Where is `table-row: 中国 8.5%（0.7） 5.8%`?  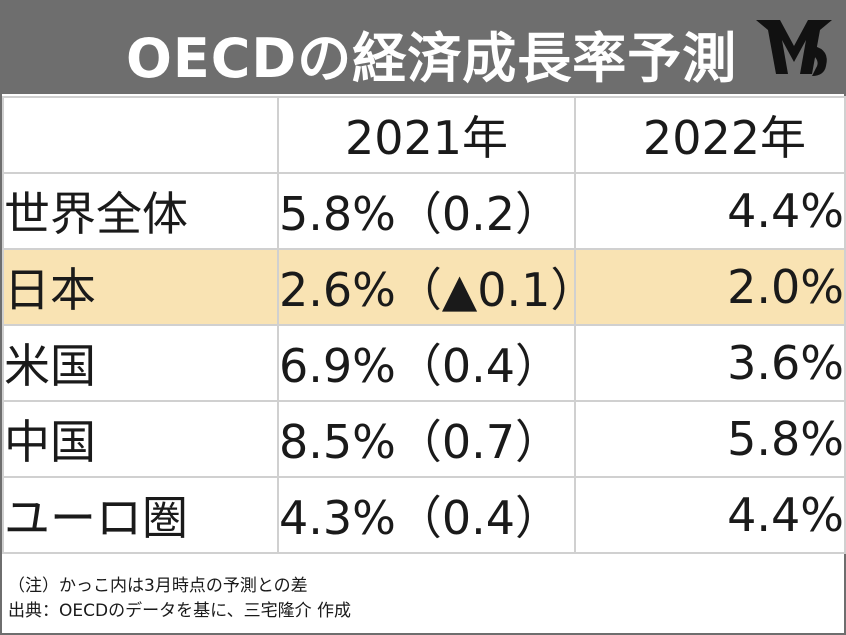
table-row: 中国 8.5%（0.7） 5.8% is located at coordinates (424, 439).